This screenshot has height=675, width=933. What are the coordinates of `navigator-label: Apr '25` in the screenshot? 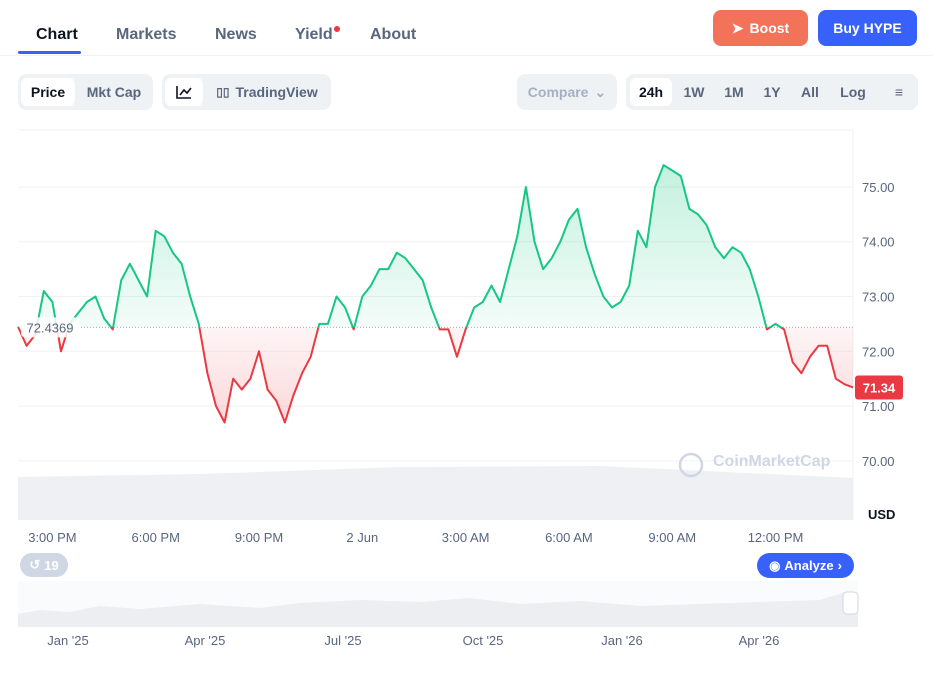 It's located at (205, 640).